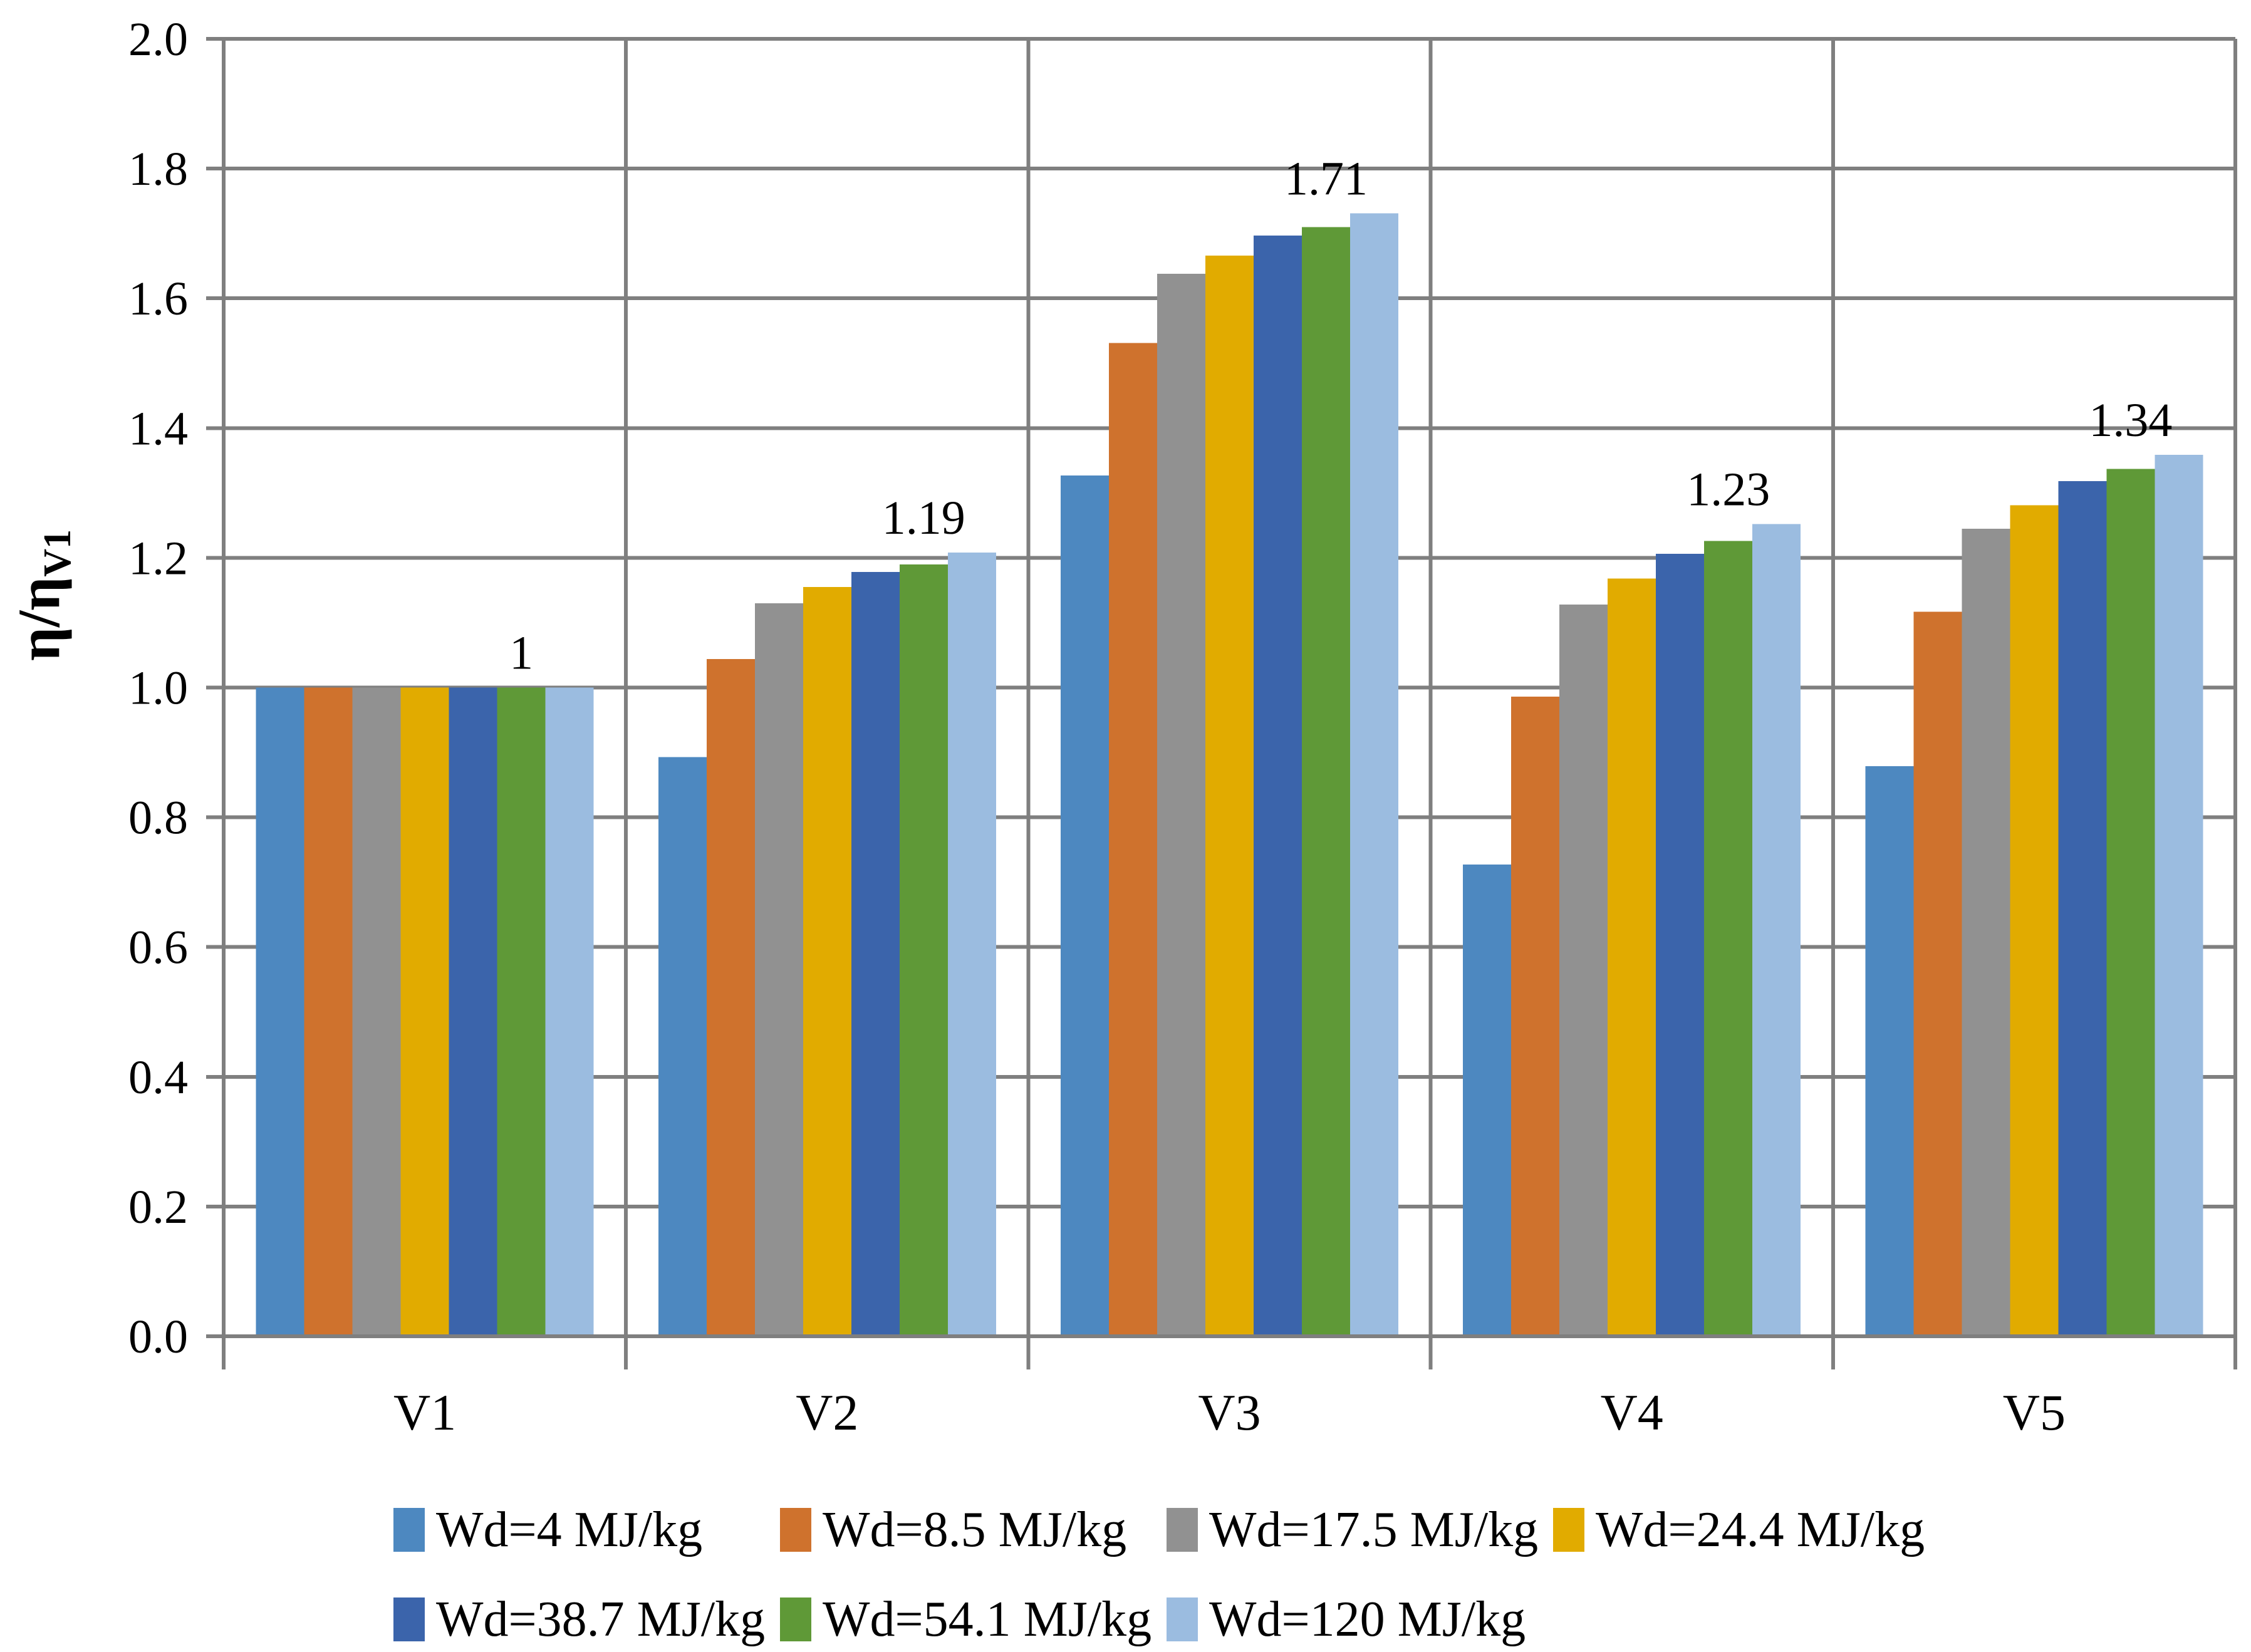 This screenshot has height=1652, width=2251. I want to click on x-category-label: V1, so click(424, 1412).